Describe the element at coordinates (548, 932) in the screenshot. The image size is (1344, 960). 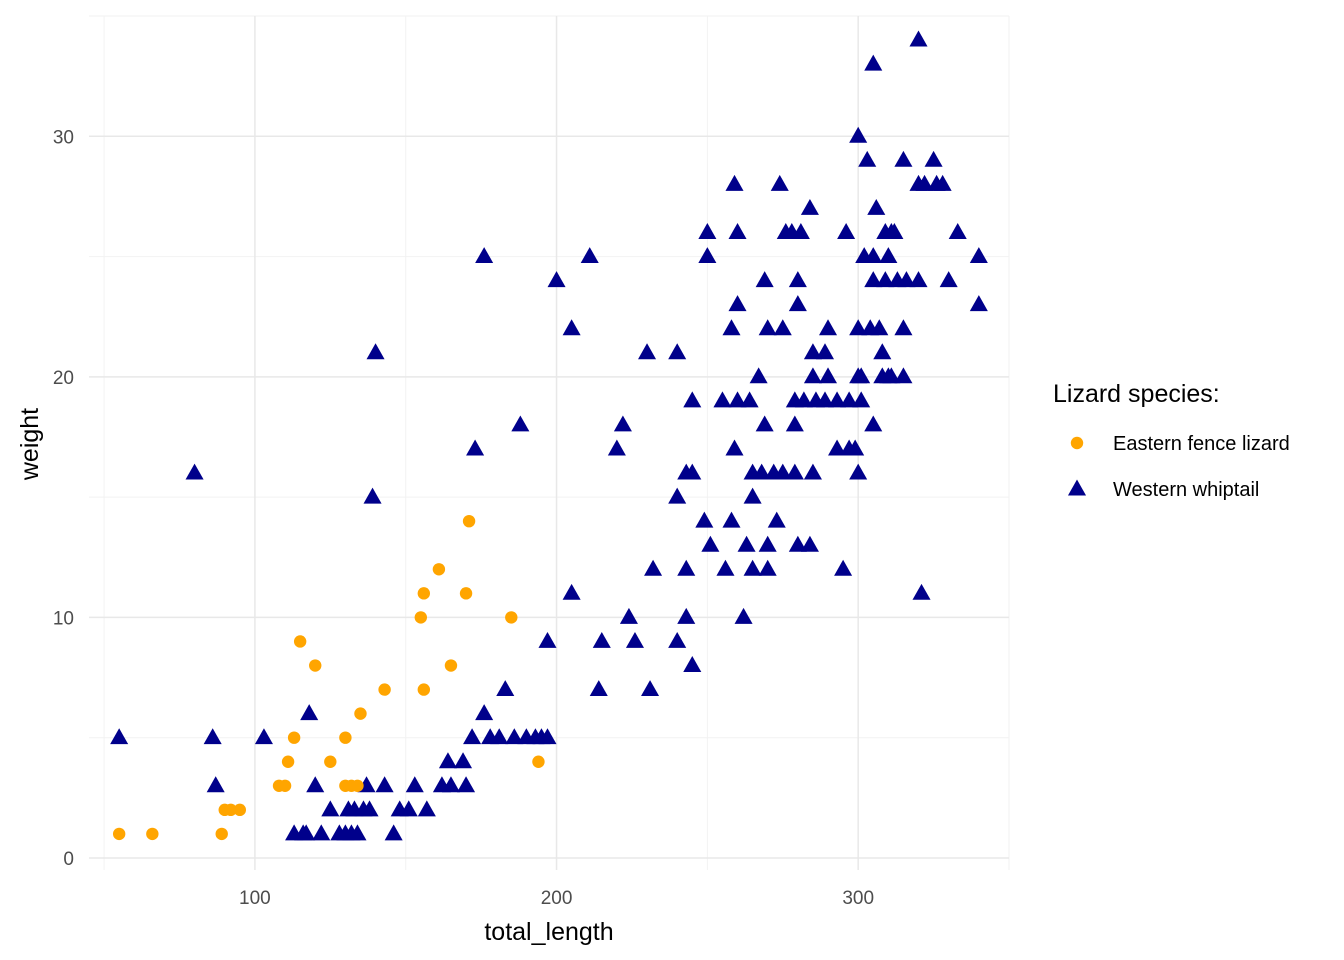
I see `x-axis-title: total_length` at that location.